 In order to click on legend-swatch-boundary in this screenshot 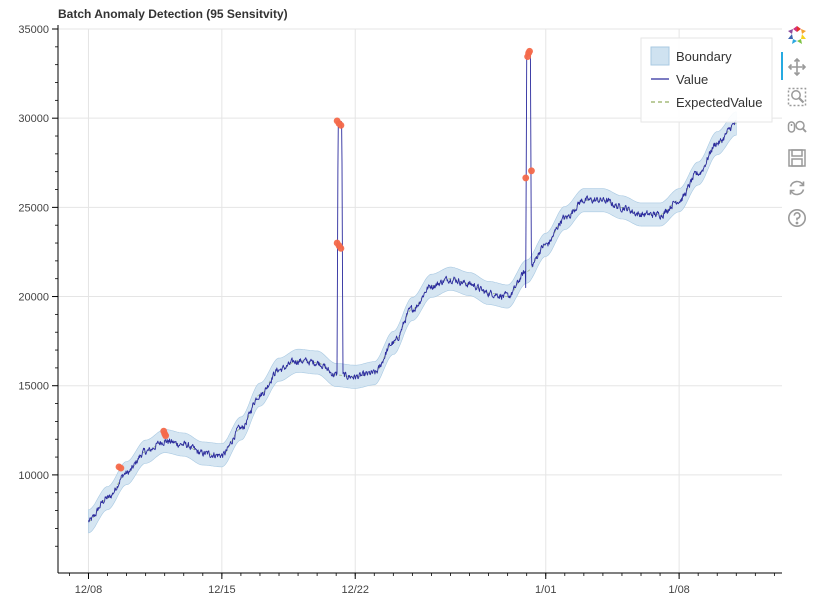, I will do `click(660, 56)`.